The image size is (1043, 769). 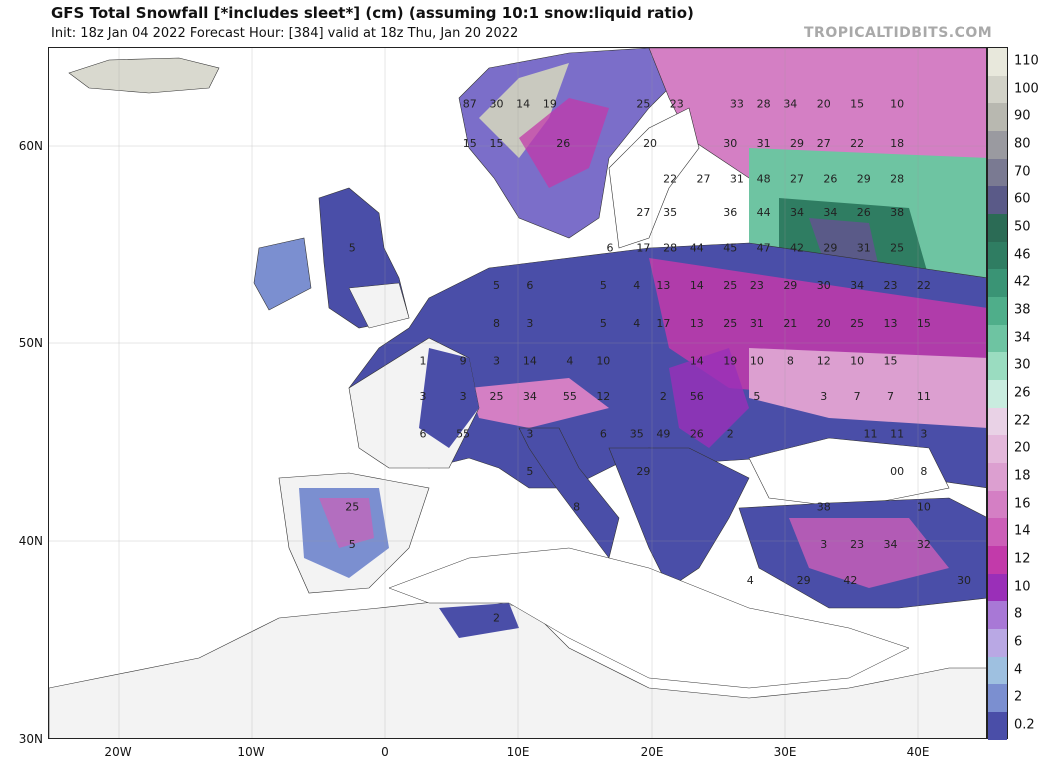 I want to click on snowfall-value: 44, so click(x=764, y=212).